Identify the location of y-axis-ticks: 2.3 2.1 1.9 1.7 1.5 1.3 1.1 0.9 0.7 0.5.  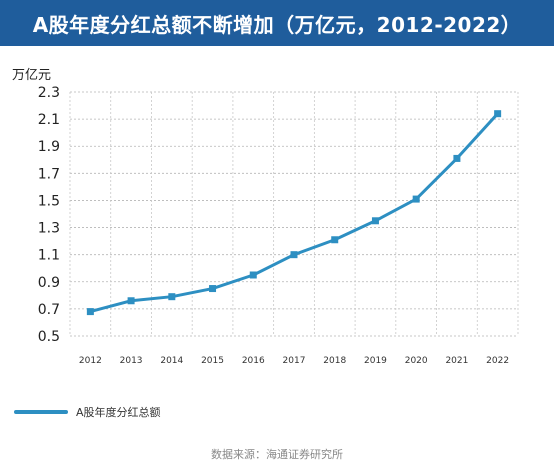
(49, 215).